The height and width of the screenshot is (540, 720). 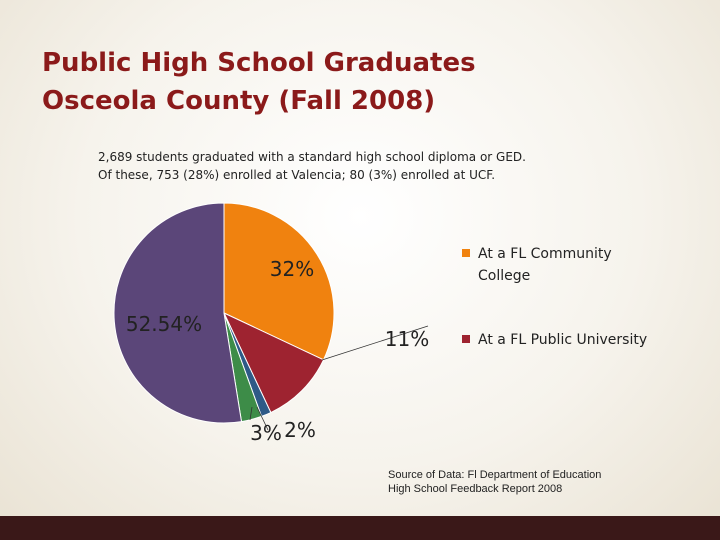 I want to click on legend-swatch-public-university, so click(x=466, y=339).